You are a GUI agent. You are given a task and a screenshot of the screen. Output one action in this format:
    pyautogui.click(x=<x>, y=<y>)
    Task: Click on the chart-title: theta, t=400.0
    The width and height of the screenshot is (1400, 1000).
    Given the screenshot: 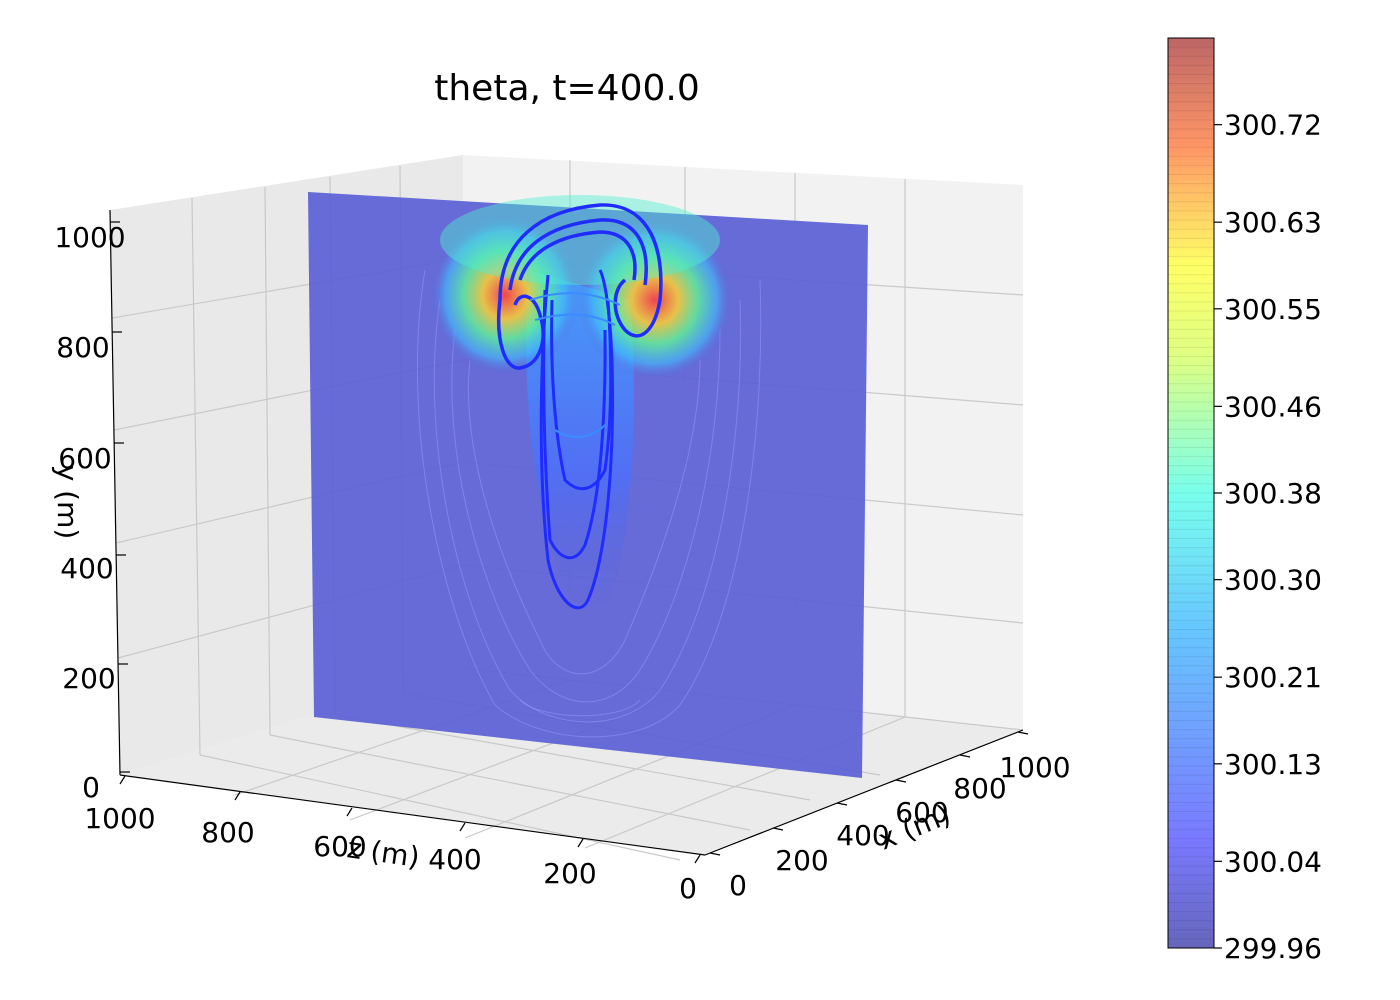 What is the action you would take?
    pyautogui.click(x=566, y=88)
    